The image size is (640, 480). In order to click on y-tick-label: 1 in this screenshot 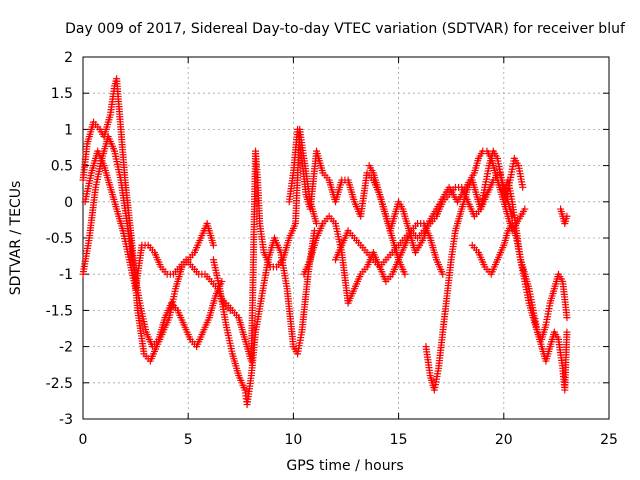, I will do `click(68, 130)`.